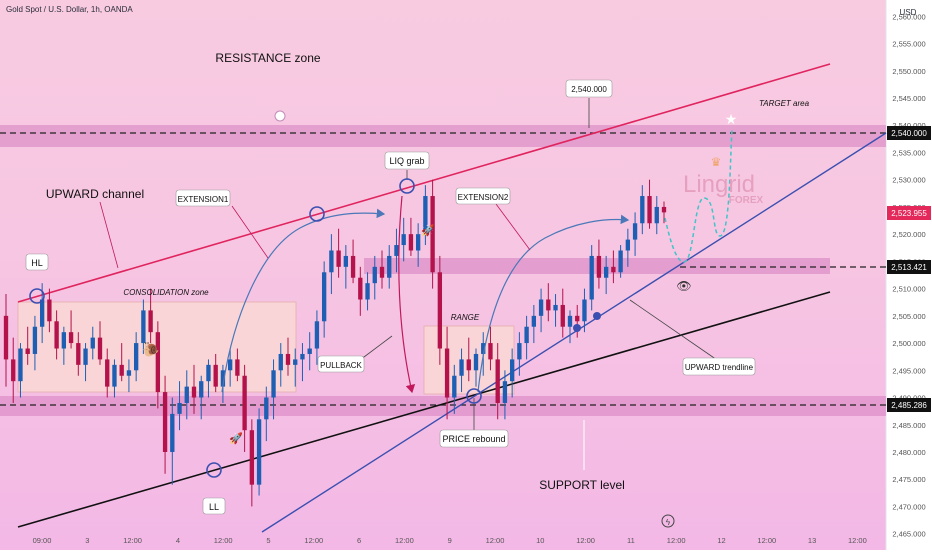  What do you see at coordinates (483, 196) in the screenshot?
I see `extension2-label: EXTENSION2` at bounding box center [483, 196].